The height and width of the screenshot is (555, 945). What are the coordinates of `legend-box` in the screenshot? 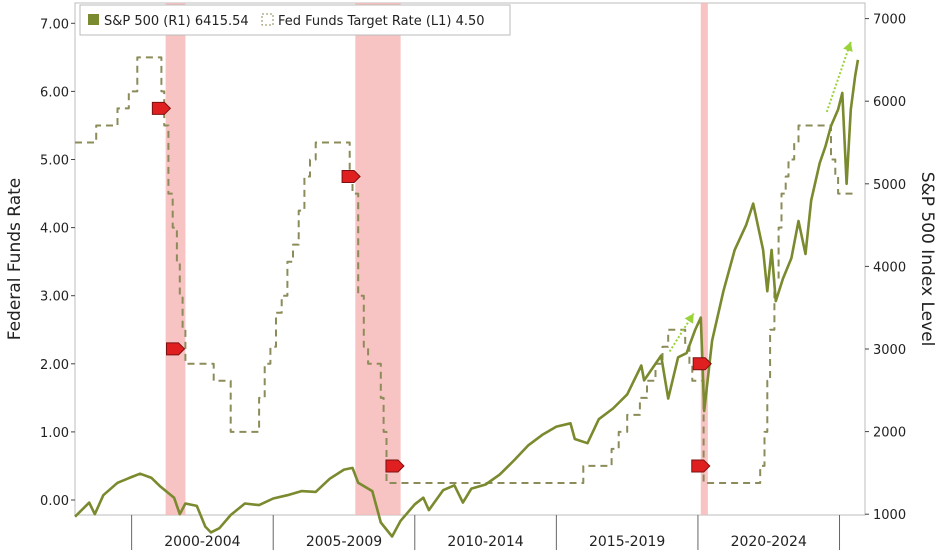 It's located at (295, 20).